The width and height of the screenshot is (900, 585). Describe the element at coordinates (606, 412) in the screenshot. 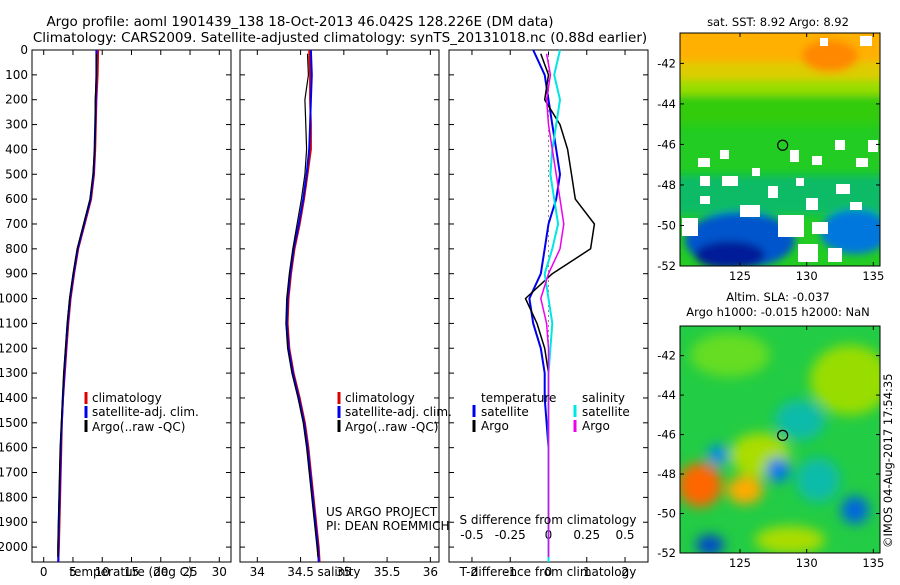

I see `legend-label-s-satellite: satellite` at that location.